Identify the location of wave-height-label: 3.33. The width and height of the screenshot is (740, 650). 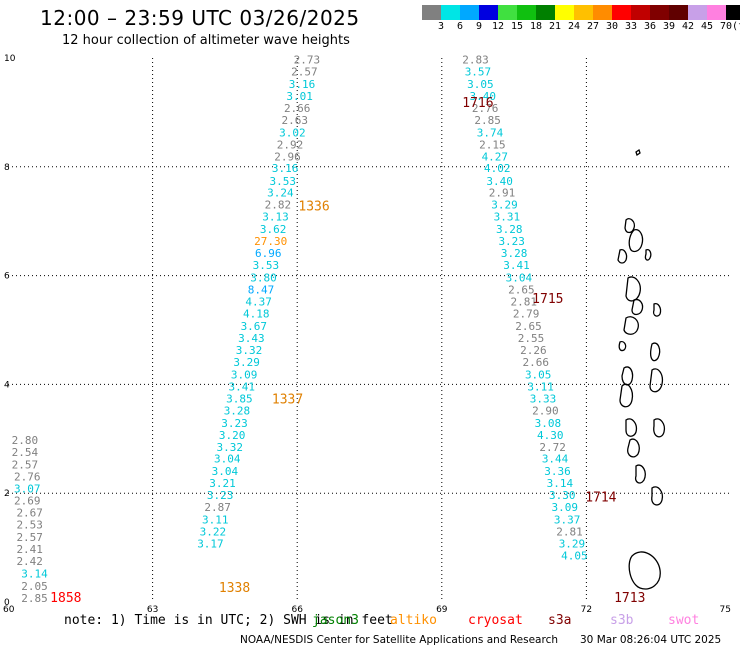
(543, 398).